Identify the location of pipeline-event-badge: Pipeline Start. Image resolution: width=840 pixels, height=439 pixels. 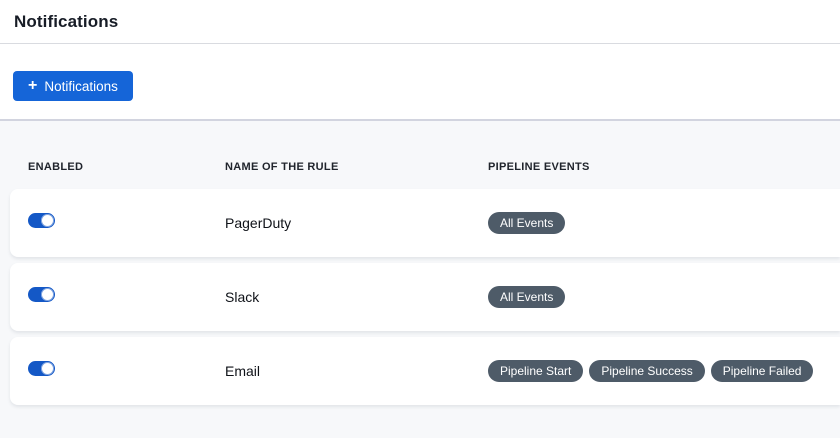
(536, 371).